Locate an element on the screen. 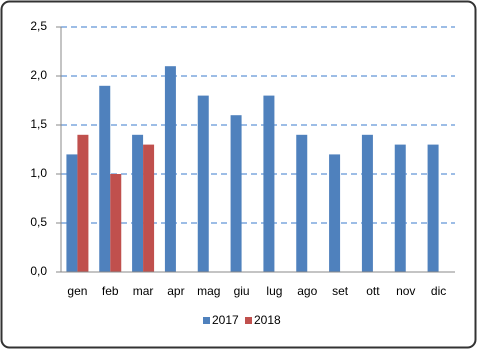 The height and width of the screenshot is (349, 477). x-tick-label: mag is located at coordinates (208, 291).